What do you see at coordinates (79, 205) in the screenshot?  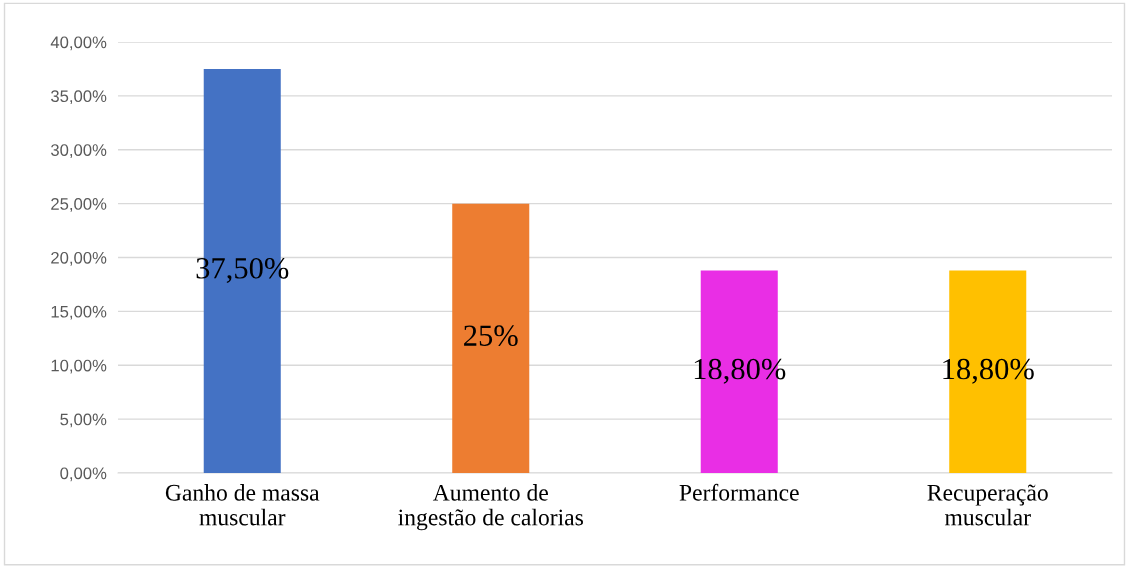 I see `y-tick-label: 25,00%` at bounding box center [79, 205].